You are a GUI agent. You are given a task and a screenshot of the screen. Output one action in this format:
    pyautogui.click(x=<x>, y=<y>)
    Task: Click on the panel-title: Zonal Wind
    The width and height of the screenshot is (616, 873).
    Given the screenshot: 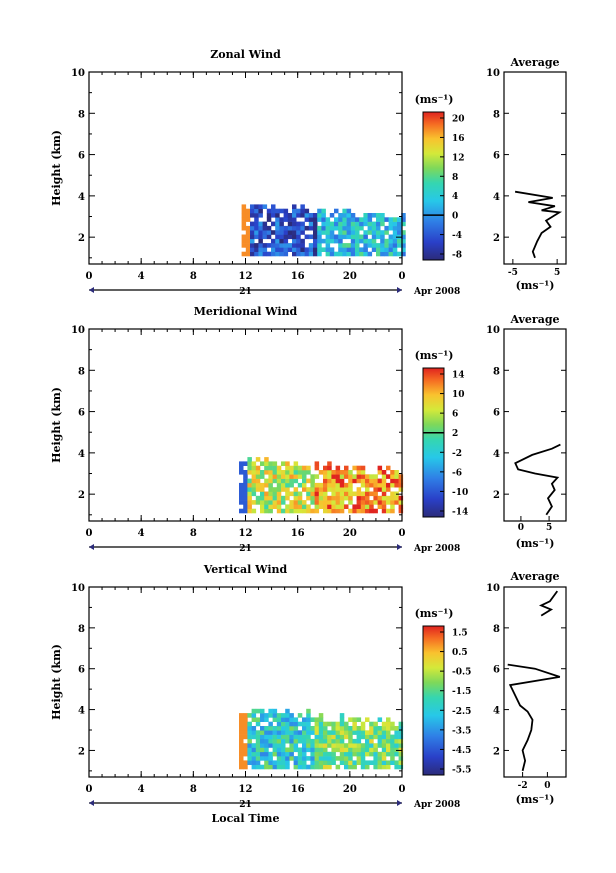 What is the action you would take?
    pyautogui.click(x=245, y=54)
    